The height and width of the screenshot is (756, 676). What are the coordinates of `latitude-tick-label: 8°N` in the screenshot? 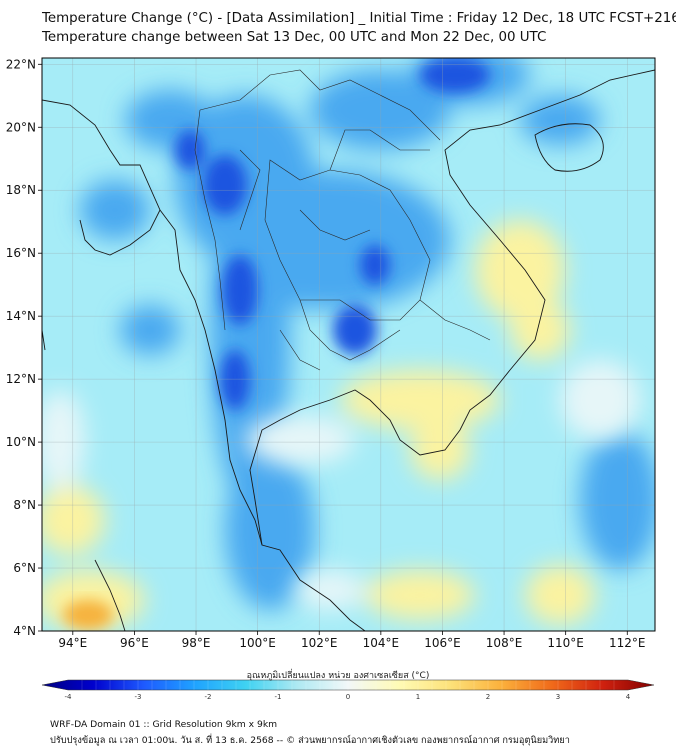 It's located at (24, 505).